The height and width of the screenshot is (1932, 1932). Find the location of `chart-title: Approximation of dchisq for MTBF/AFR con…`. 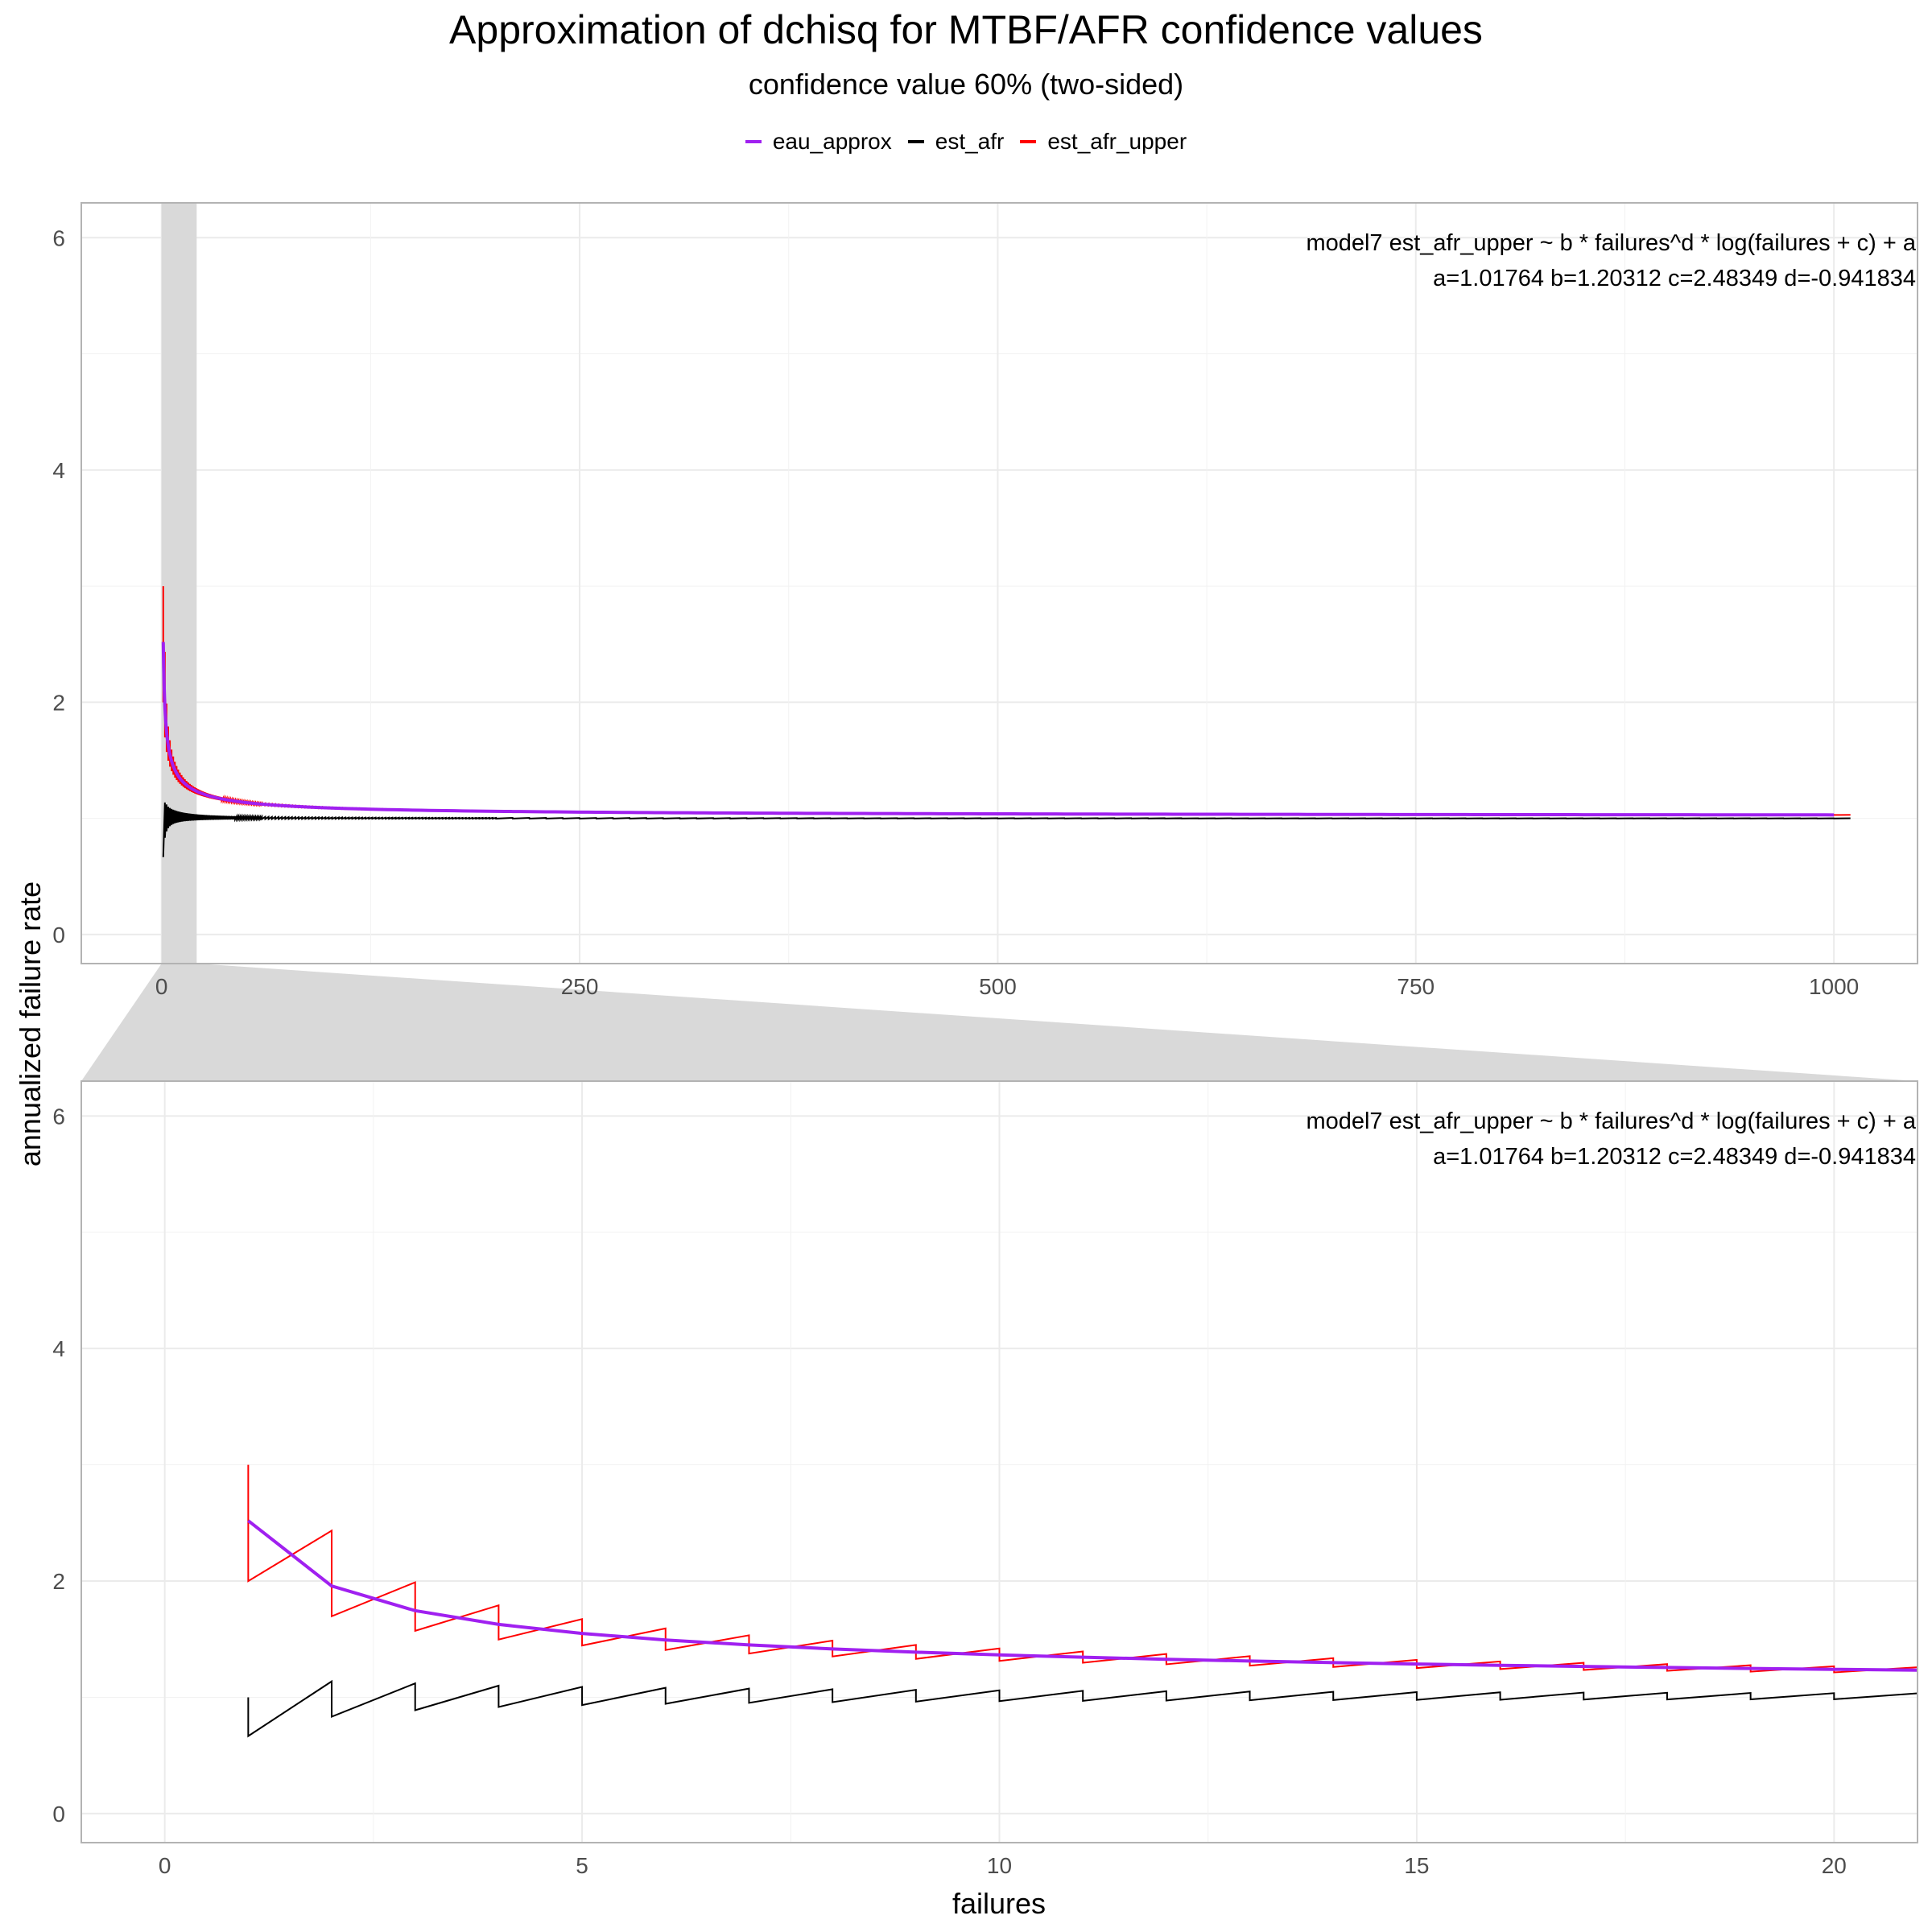

chart-title: Approximation of dchisq for MTBF/AFR con… is located at coordinates (966, 29).